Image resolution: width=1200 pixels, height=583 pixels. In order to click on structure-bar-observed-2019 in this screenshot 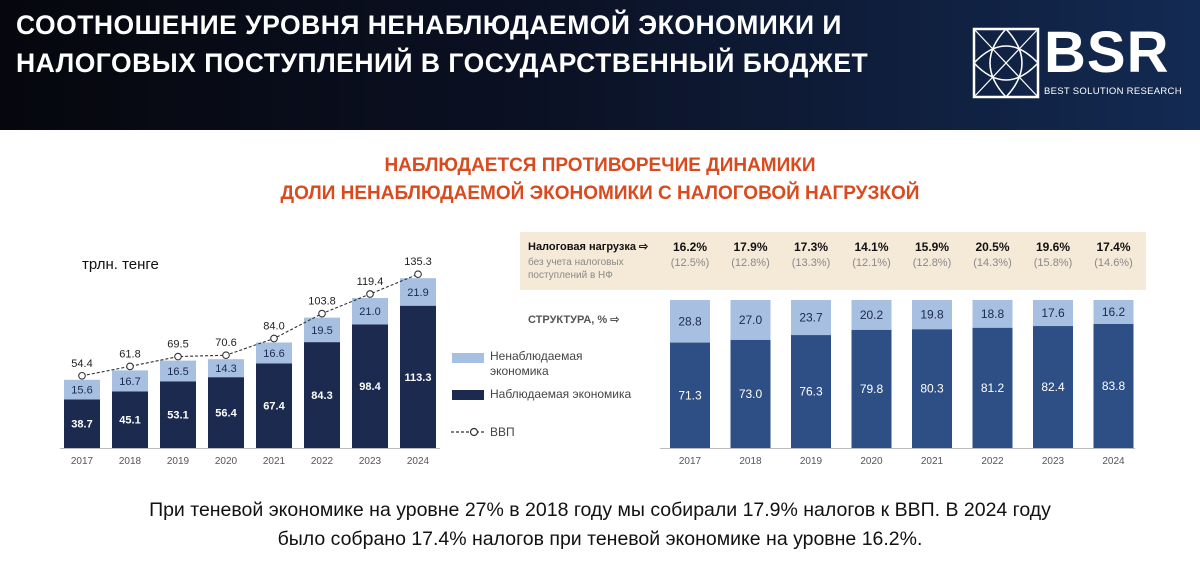, I will do `click(811, 391)`.